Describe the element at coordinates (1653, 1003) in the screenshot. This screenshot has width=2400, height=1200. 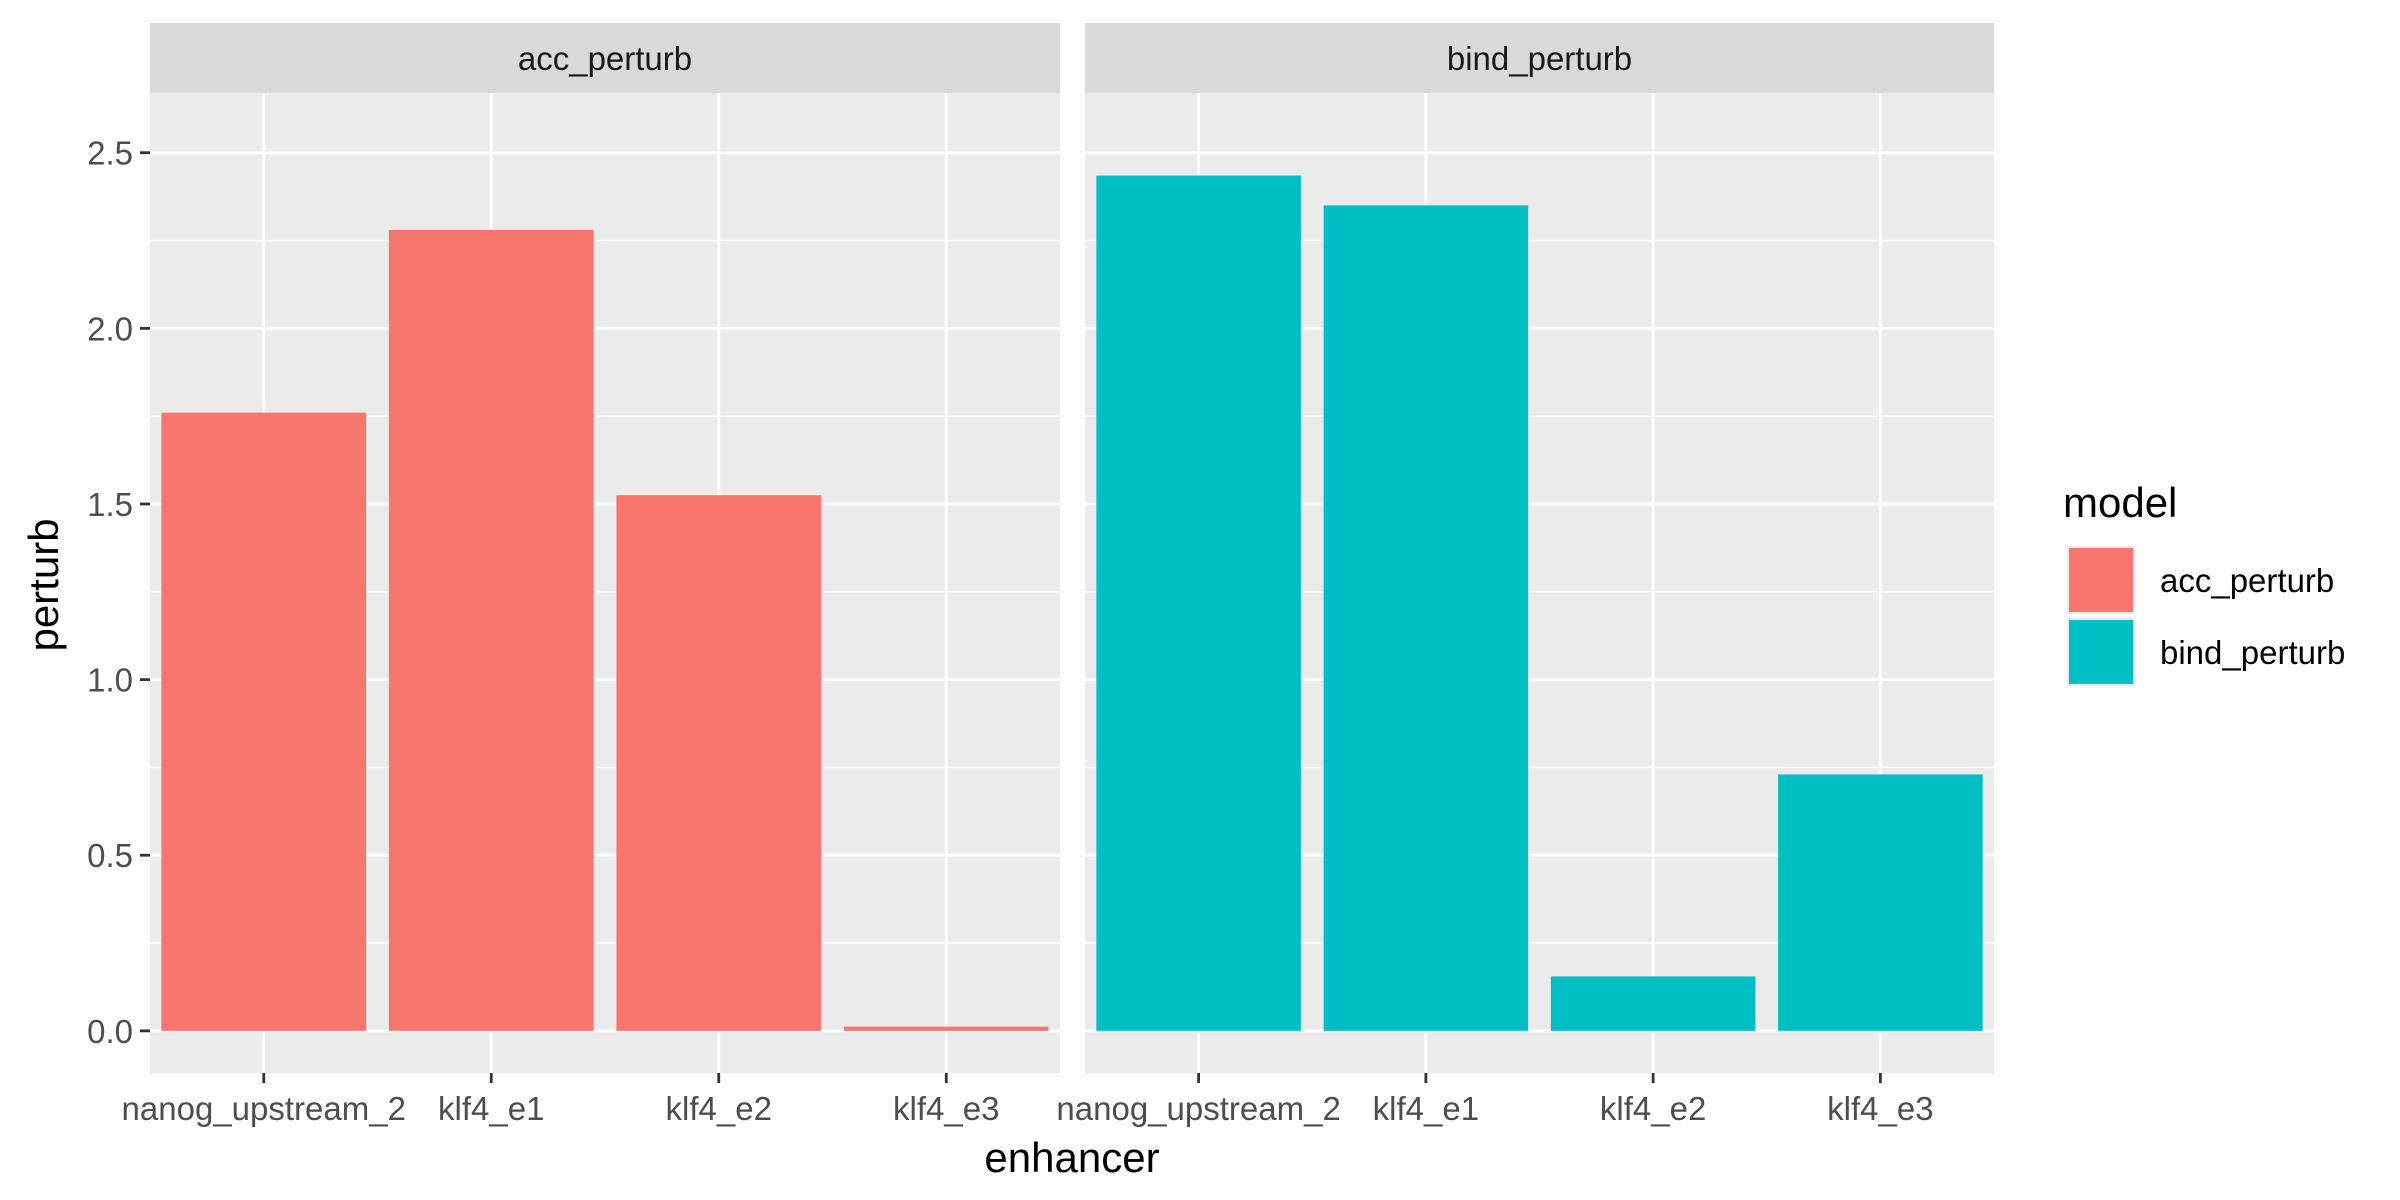
I see `bar-bind_perturb-klf4_e2` at that location.